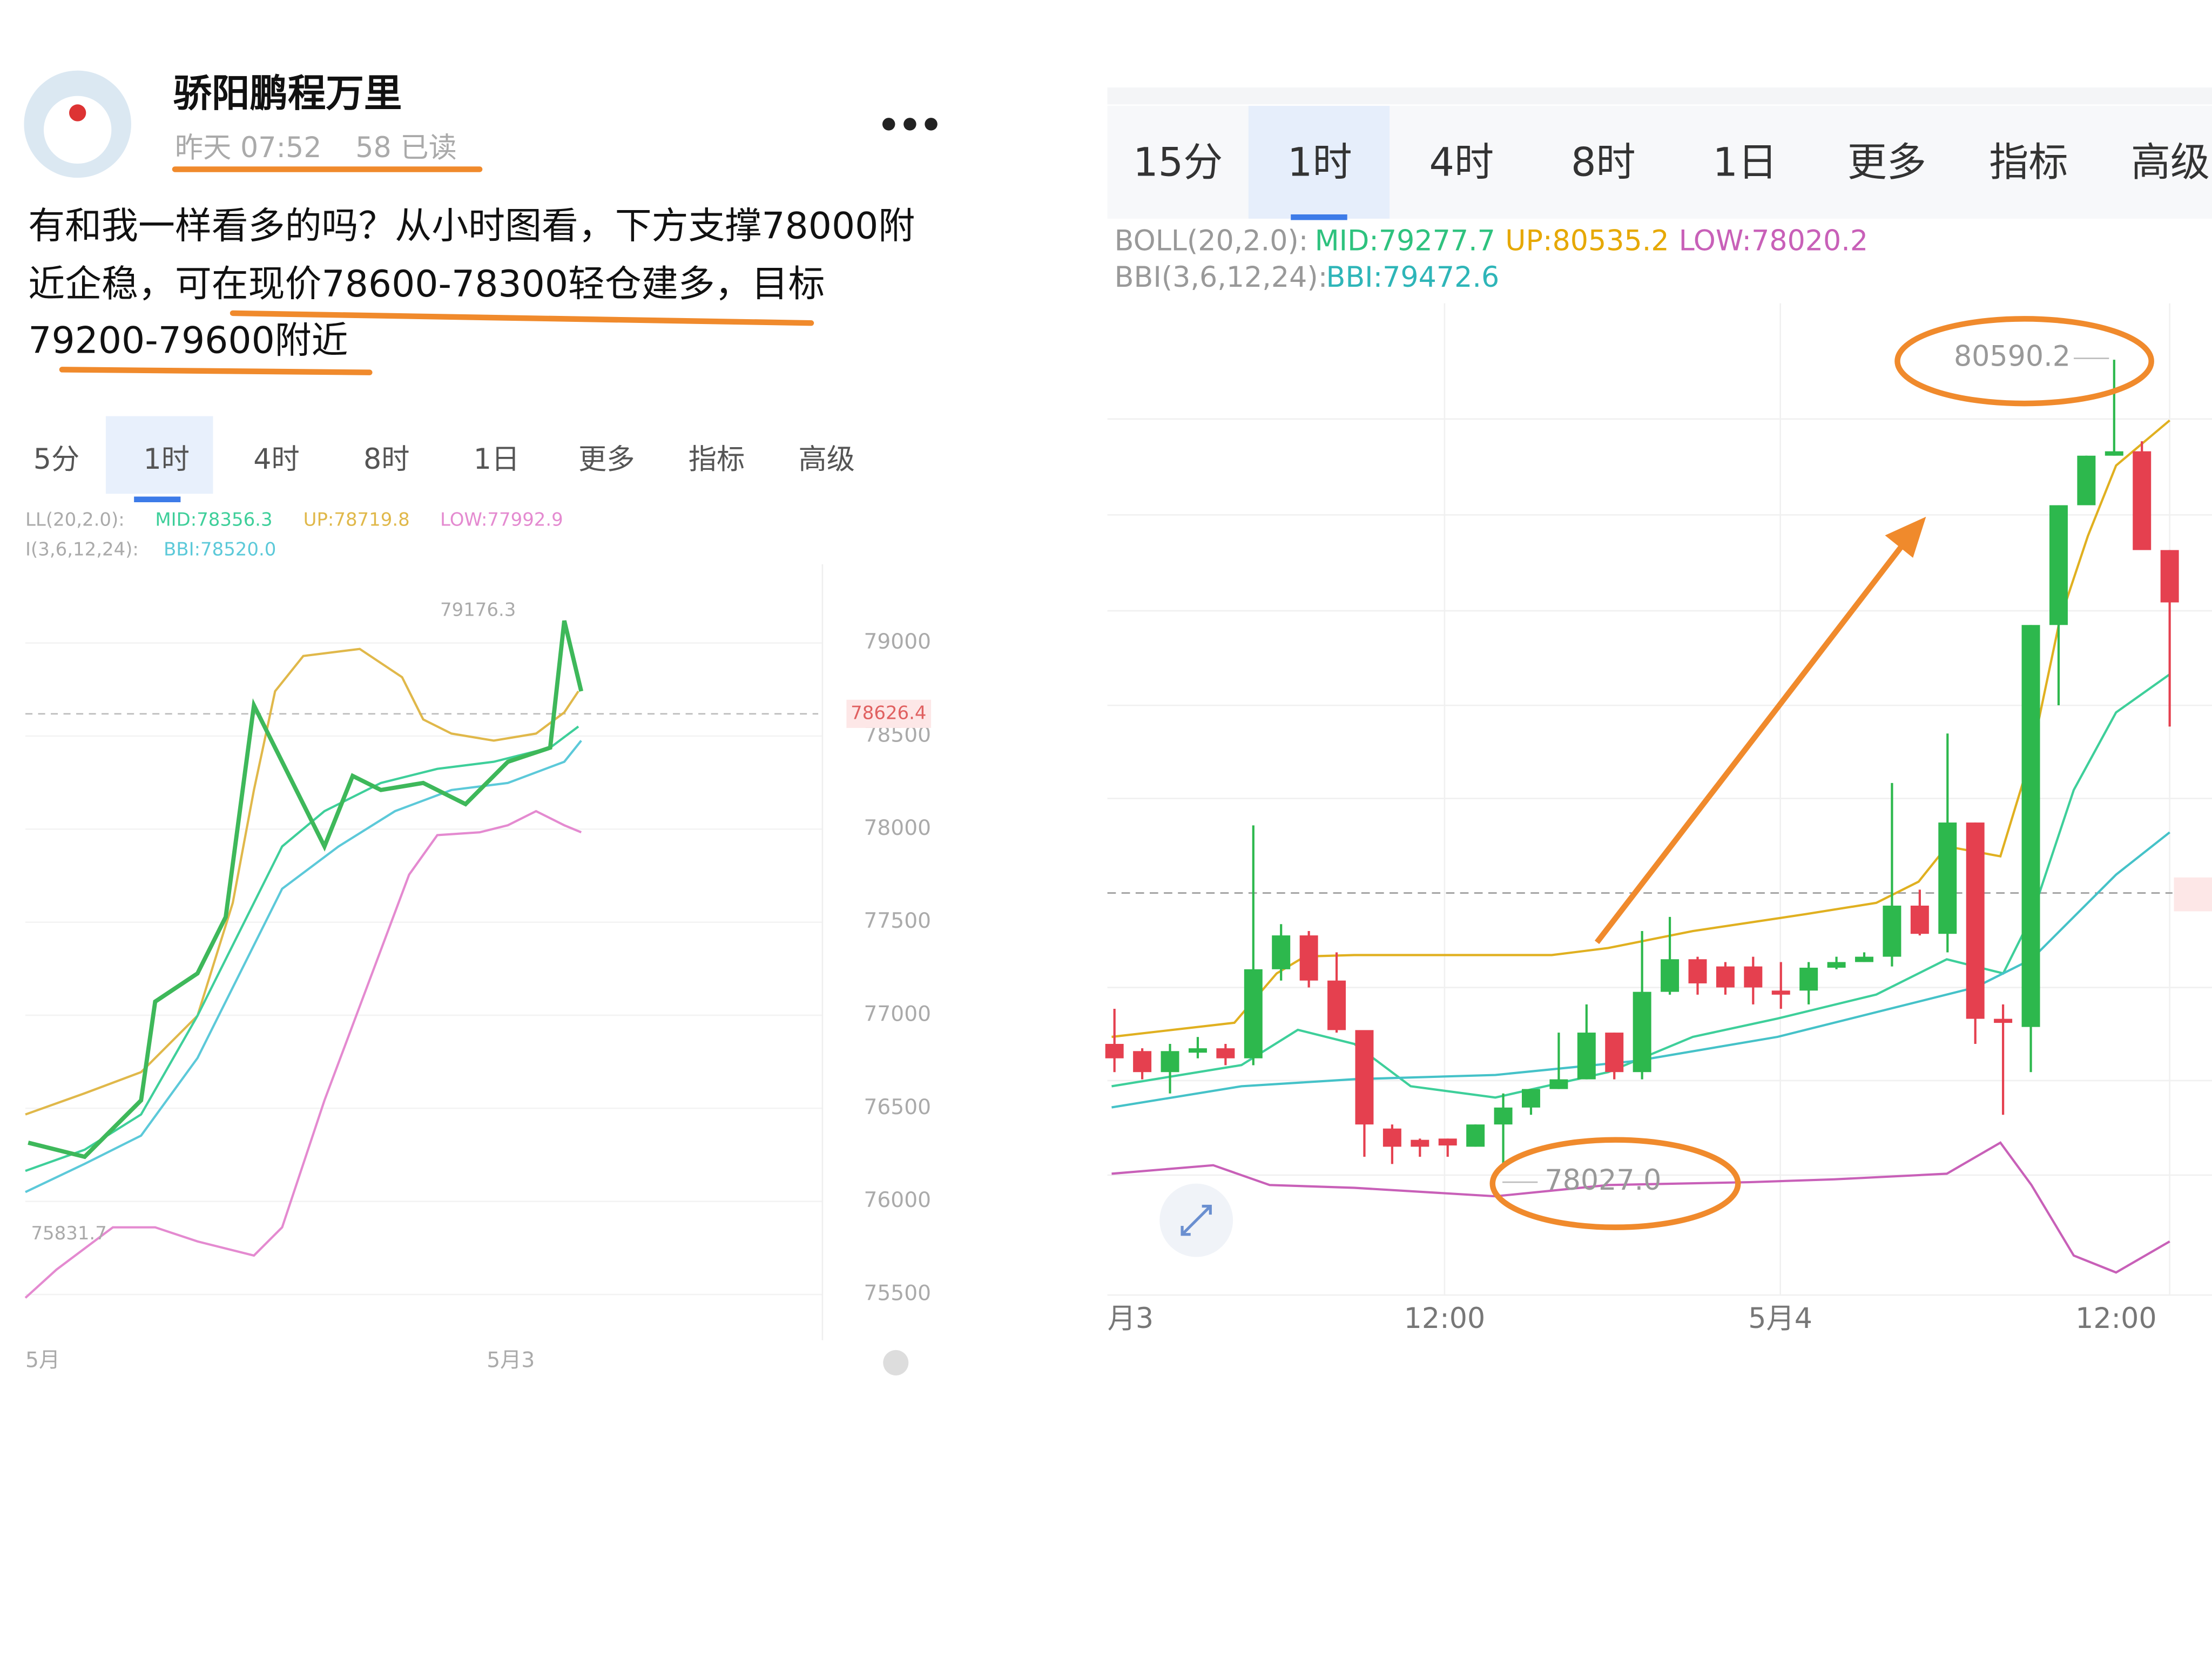  What do you see at coordinates (287, 93) in the screenshot?
I see `author-name: 骄阳鹏程万里` at bounding box center [287, 93].